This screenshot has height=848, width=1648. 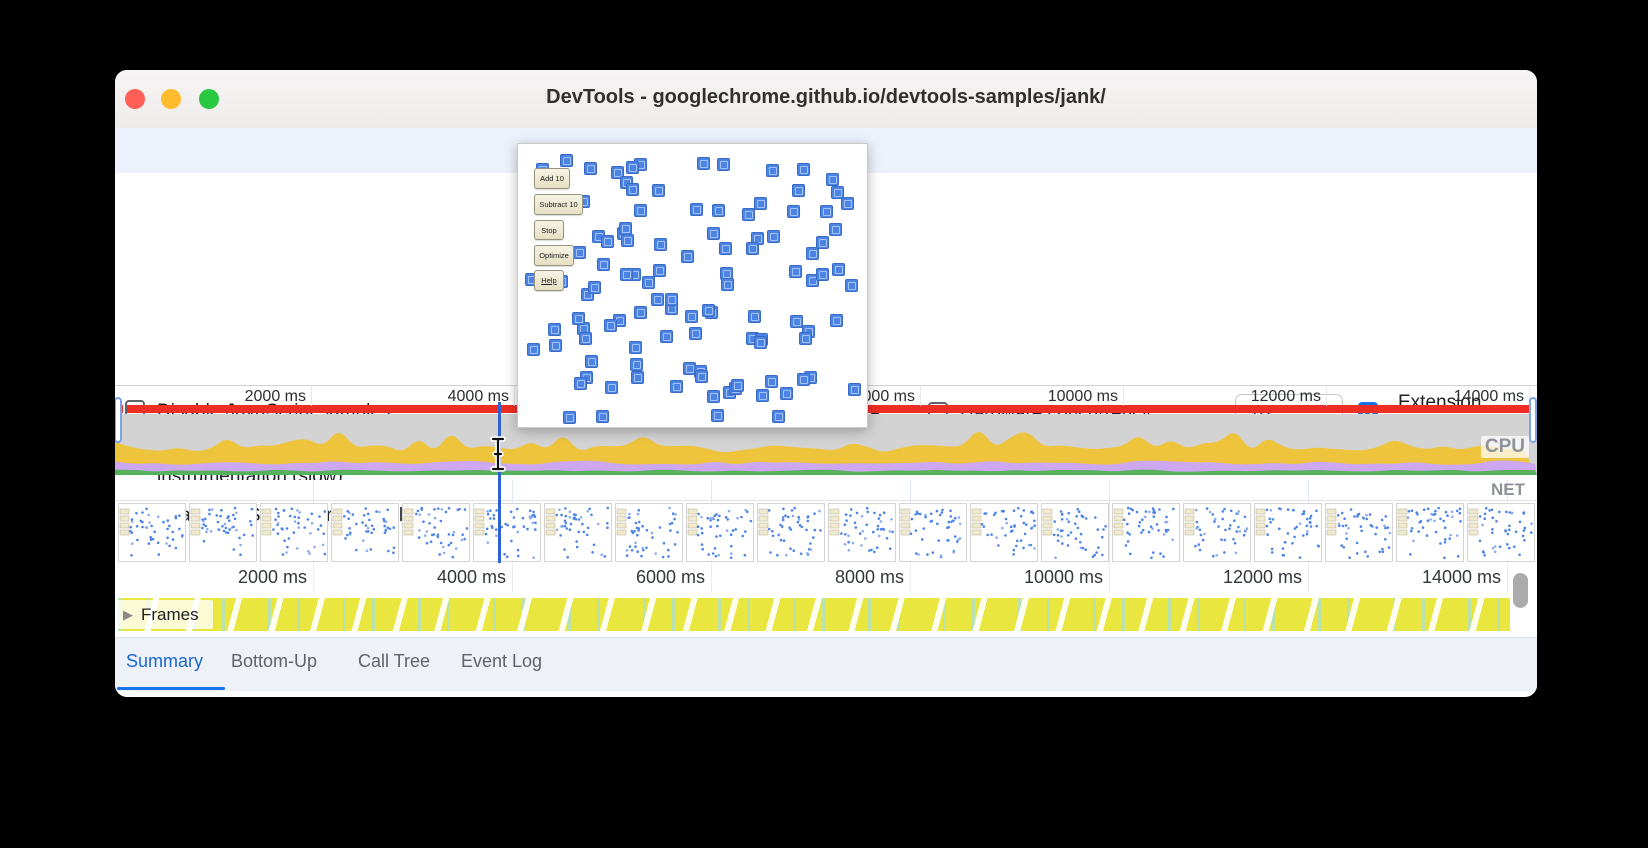 What do you see at coordinates (670, 577) in the screenshot?
I see `detail-ruler-label: 6000 ms` at bounding box center [670, 577].